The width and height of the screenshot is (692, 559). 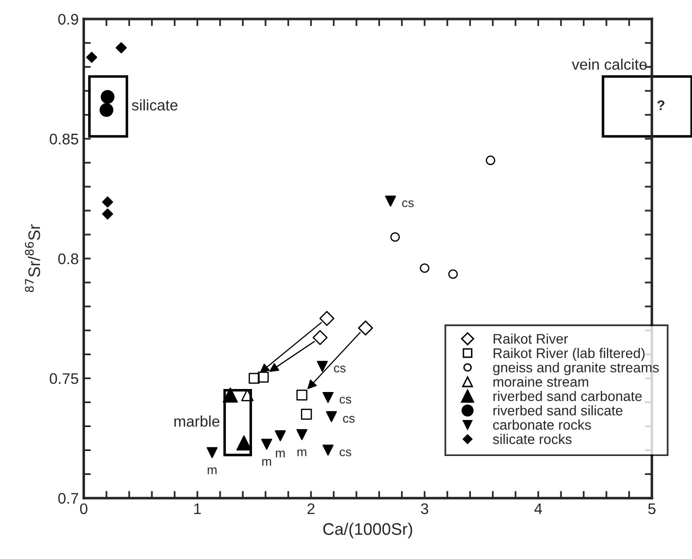 I want to click on legend-label: carbonate rocks, so click(x=542, y=425).